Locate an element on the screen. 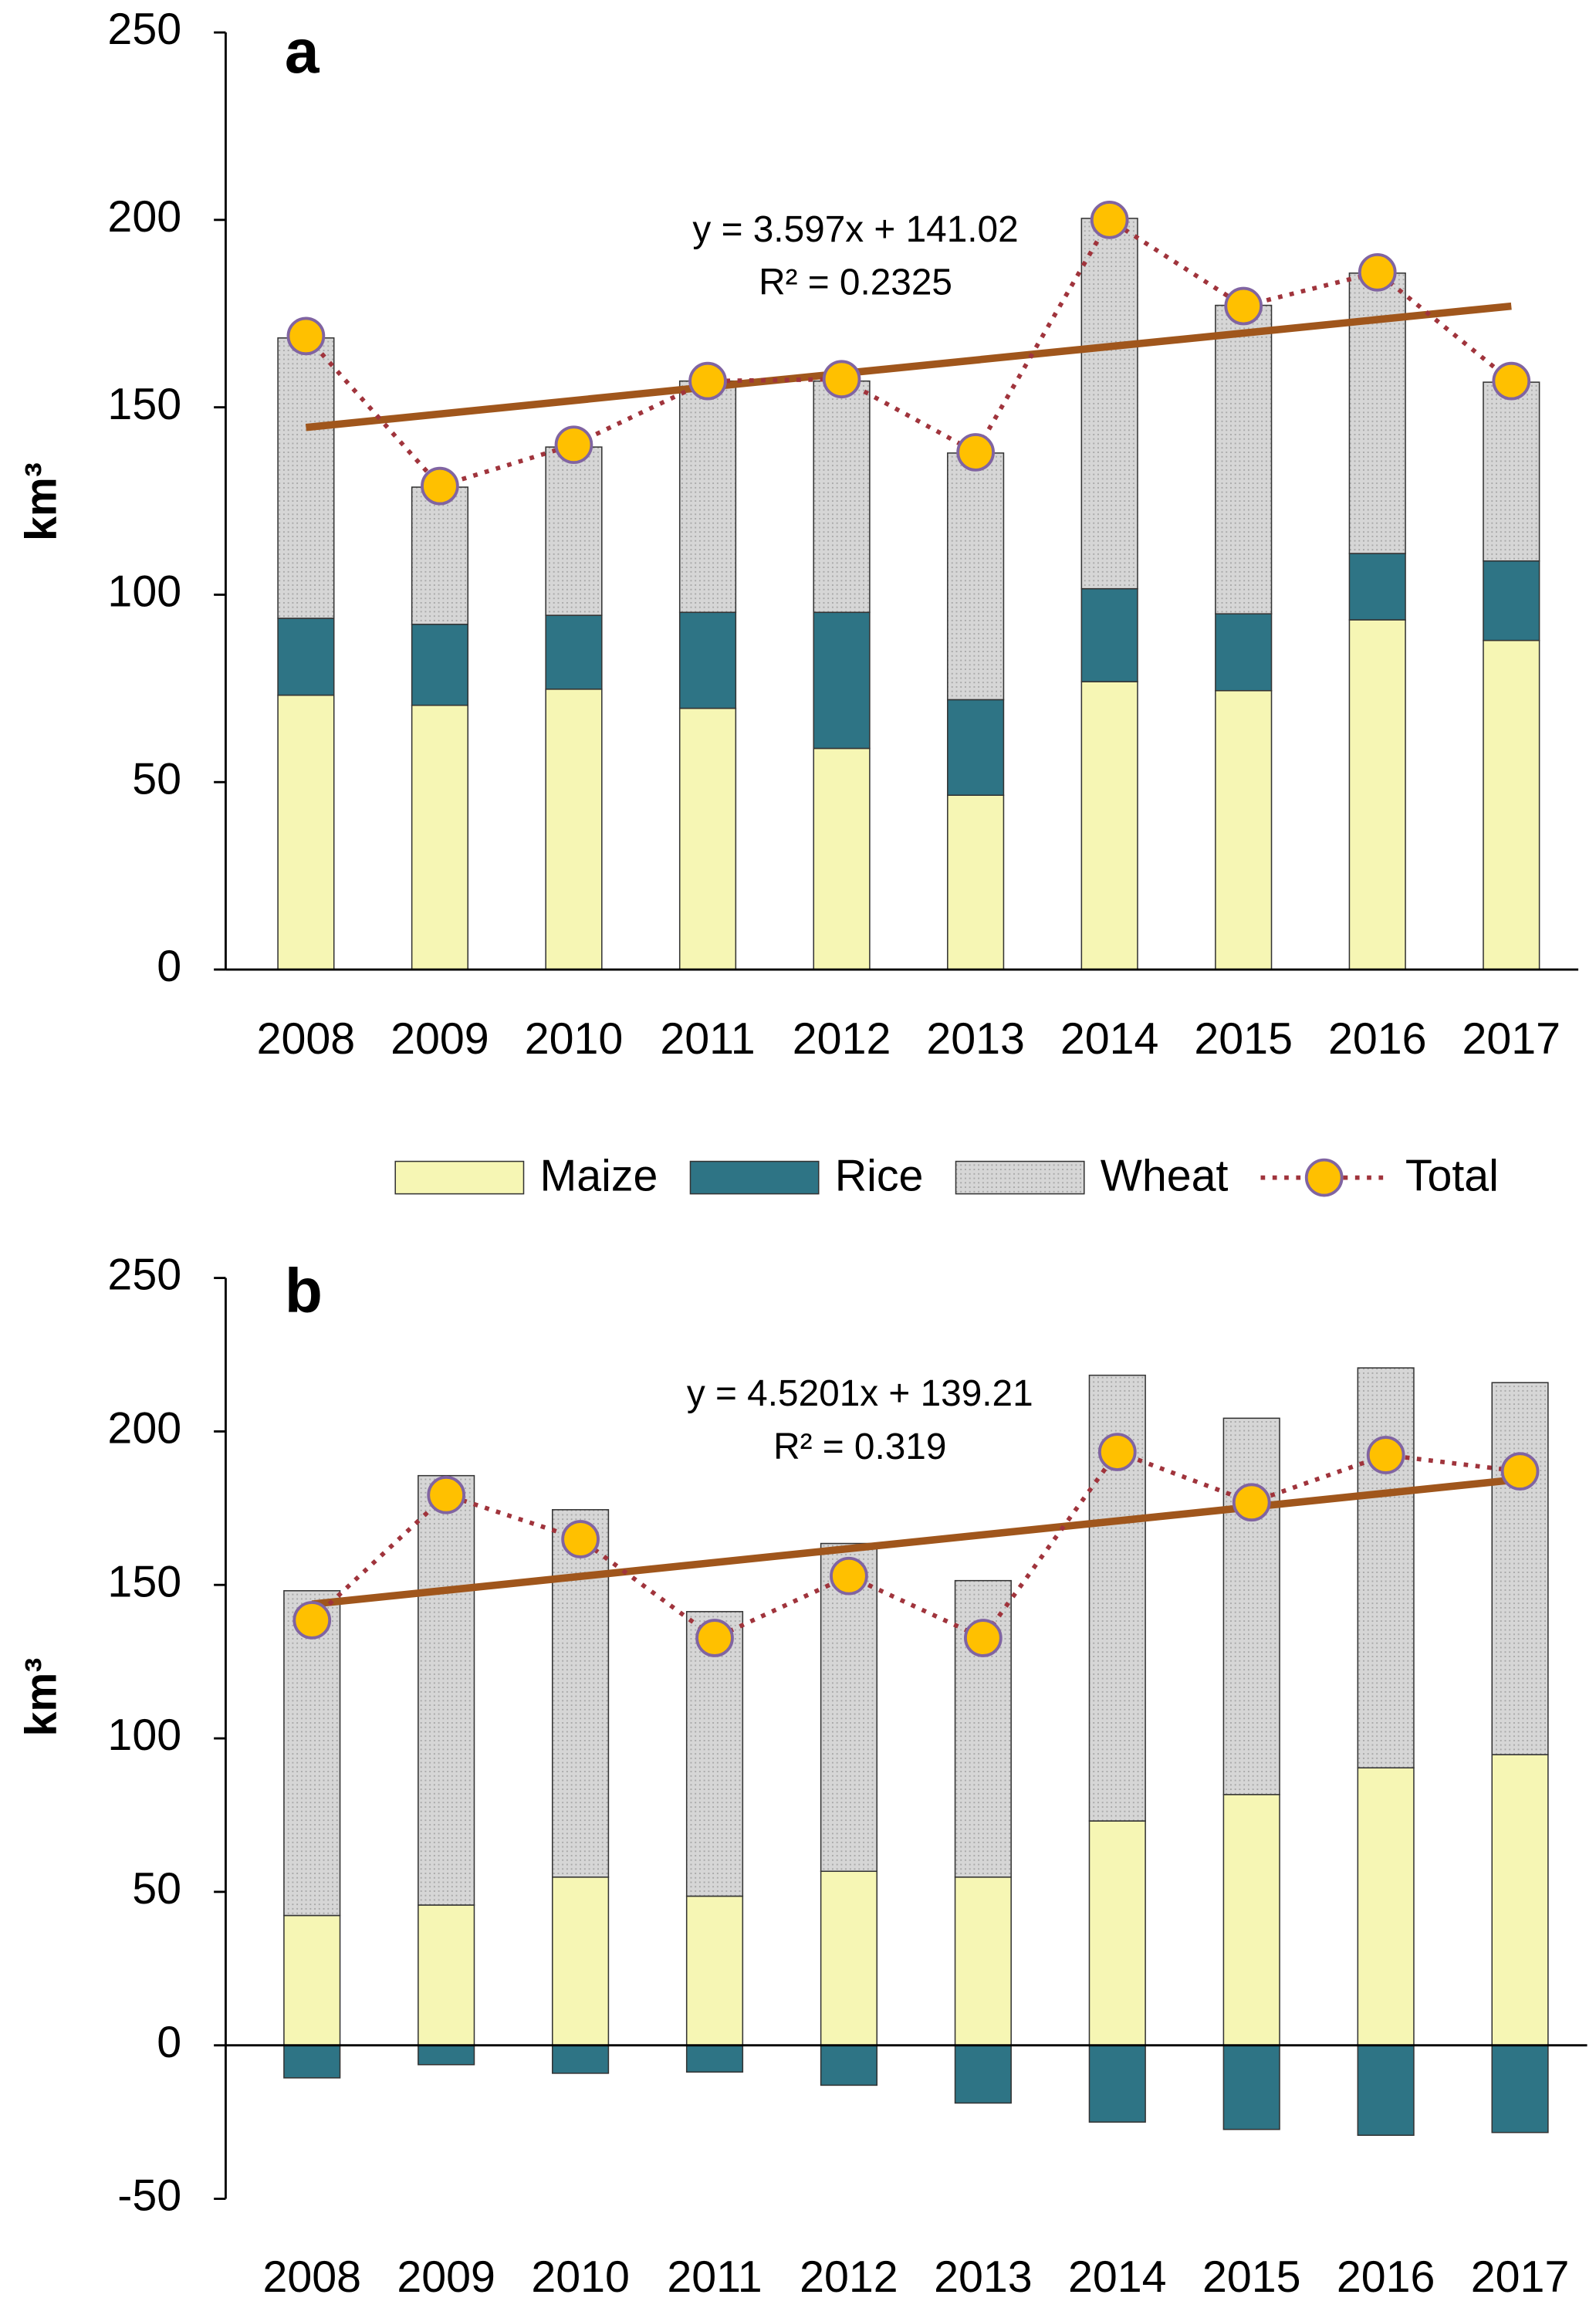 The image size is (1596, 2308). legend-label: Total is located at coordinates (1452, 1176).